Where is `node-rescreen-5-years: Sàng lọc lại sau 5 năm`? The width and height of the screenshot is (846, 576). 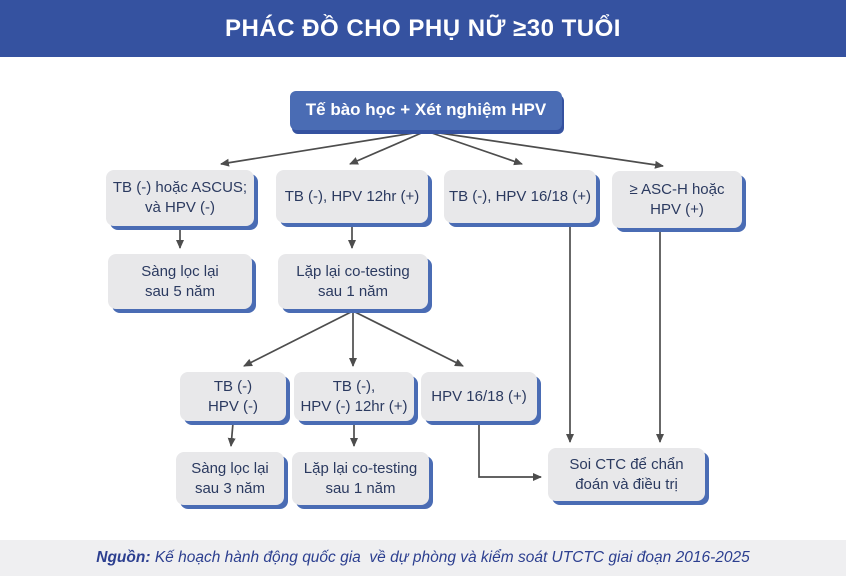
node-rescreen-5-years: Sàng lọc lại sau 5 năm is located at coordinates (180, 281).